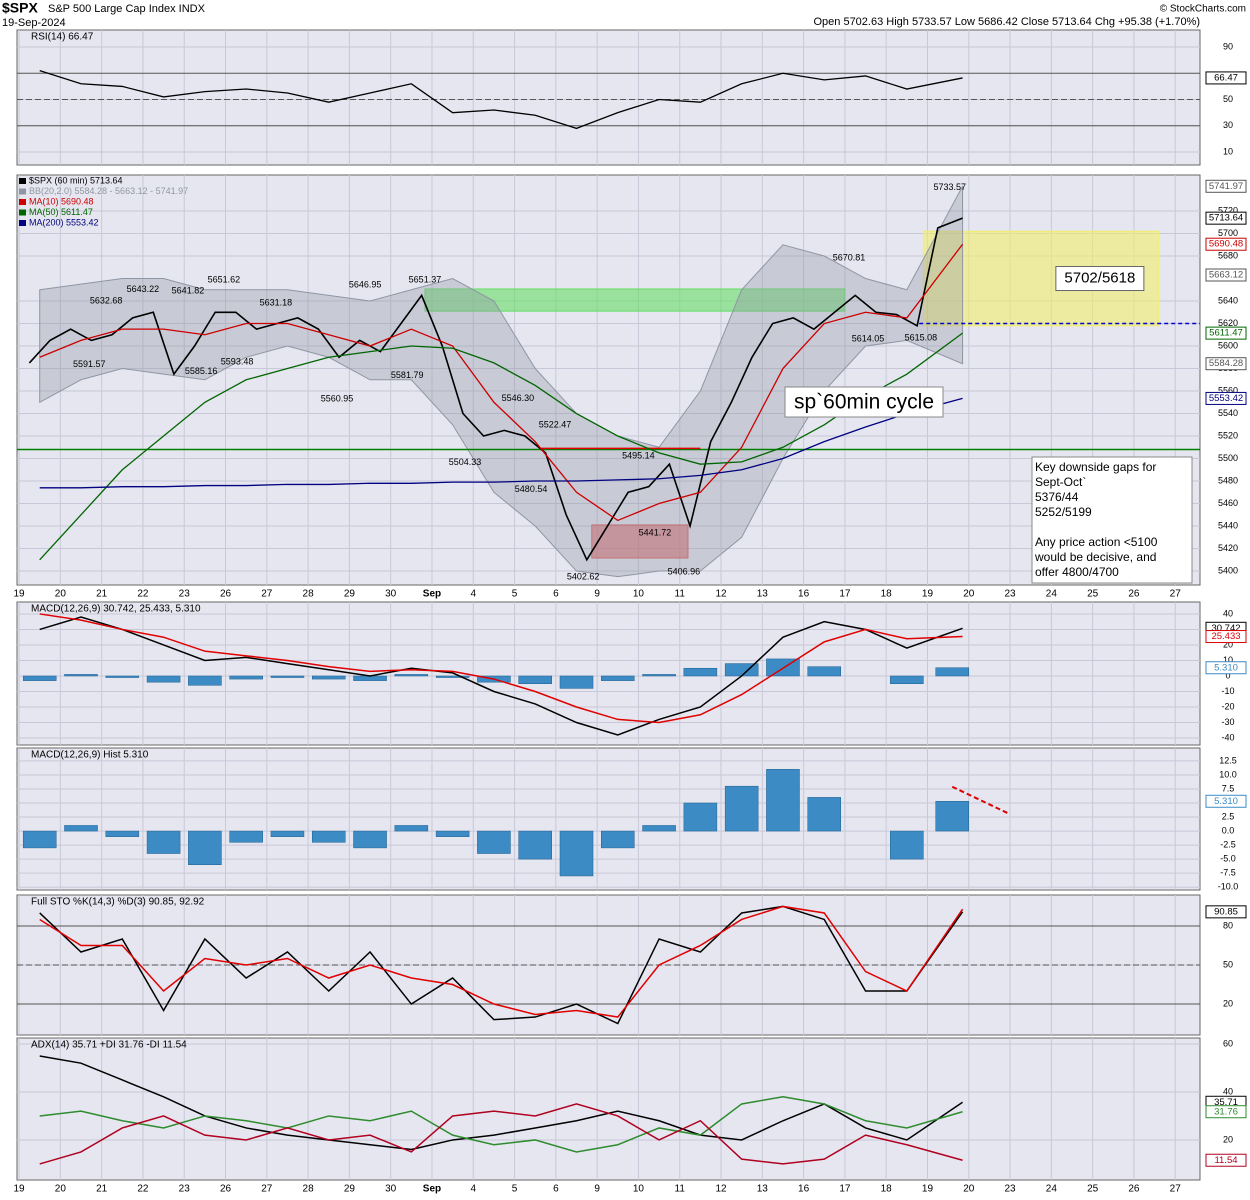 This screenshot has height=1200, width=1250. Describe the element at coordinates (1228, 548) in the screenshot. I see `y-tick-label: 5420` at that location.